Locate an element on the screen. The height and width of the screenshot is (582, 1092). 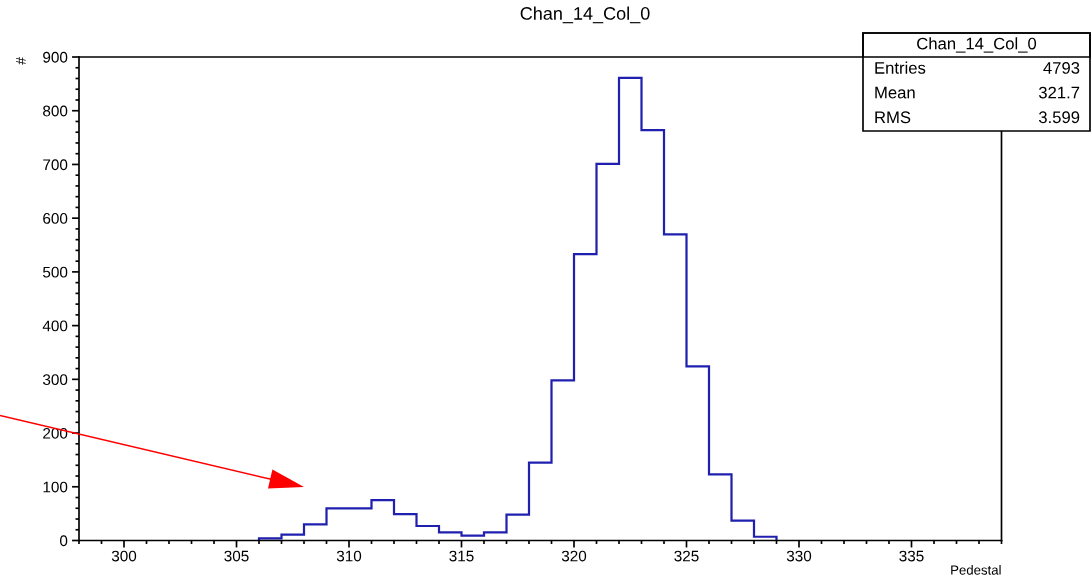
x-tick-label: 310 is located at coordinates (349, 556).